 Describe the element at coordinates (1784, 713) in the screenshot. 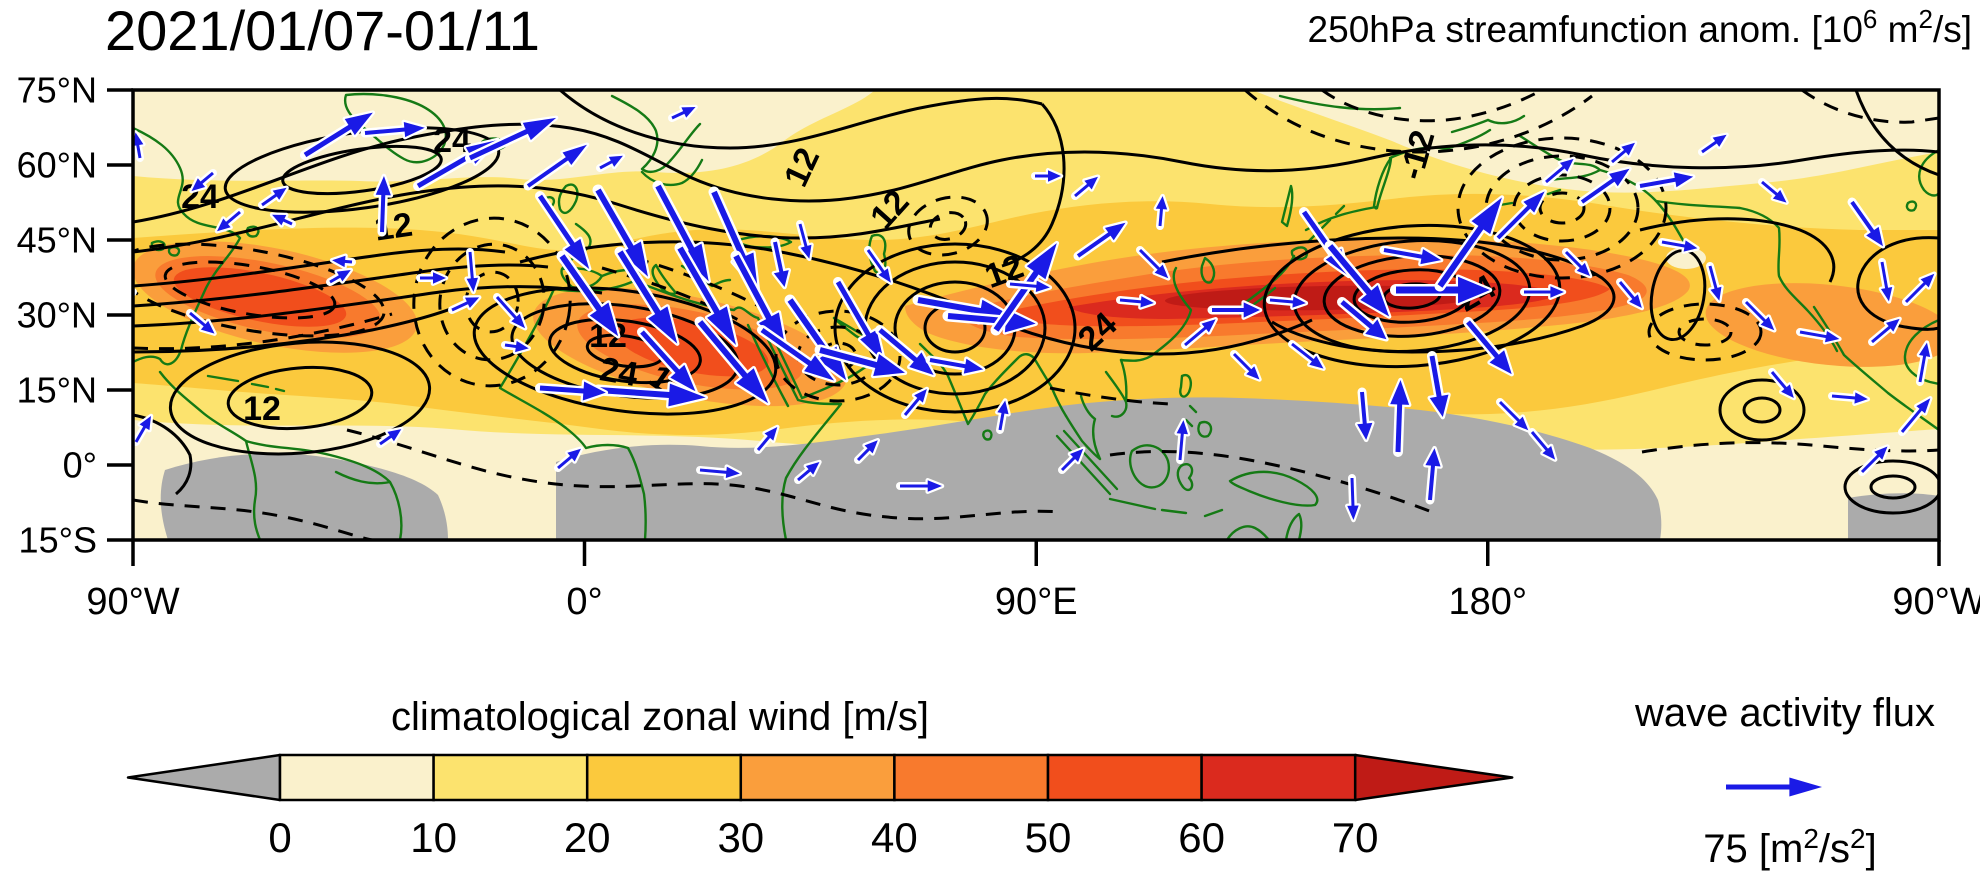

I see `legend-title: wave activity flux` at that location.